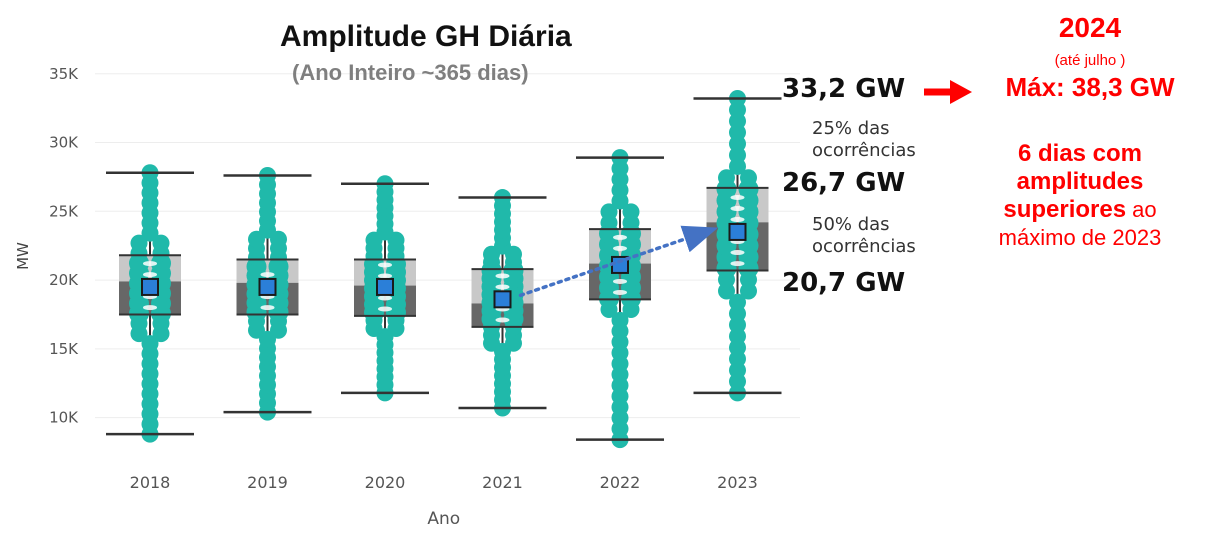 This screenshot has height=536, width=1229. I want to click on x-tick-label: 2018, so click(150, 482).